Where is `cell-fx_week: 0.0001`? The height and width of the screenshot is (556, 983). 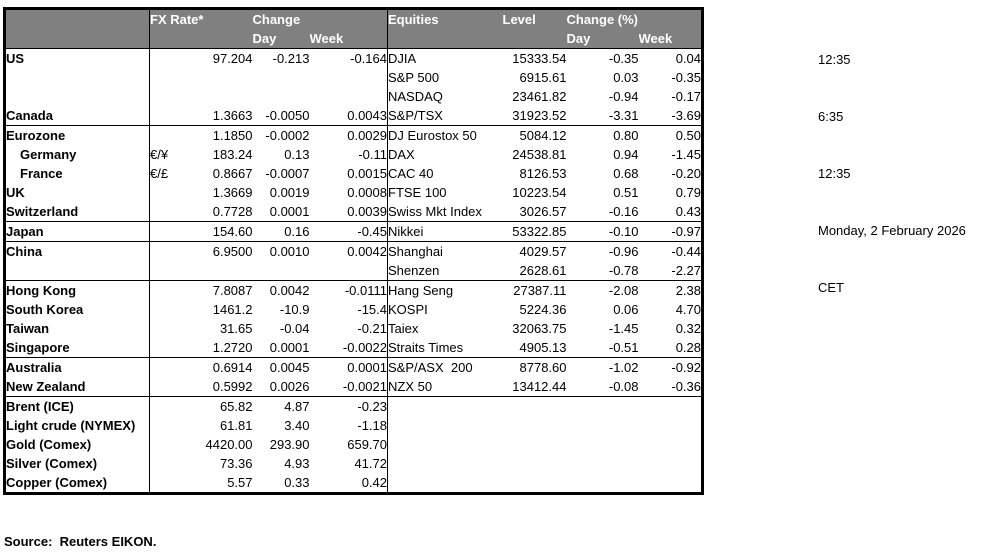
cell-fx_week: 0.0001 is located at coordinates (348, 367).